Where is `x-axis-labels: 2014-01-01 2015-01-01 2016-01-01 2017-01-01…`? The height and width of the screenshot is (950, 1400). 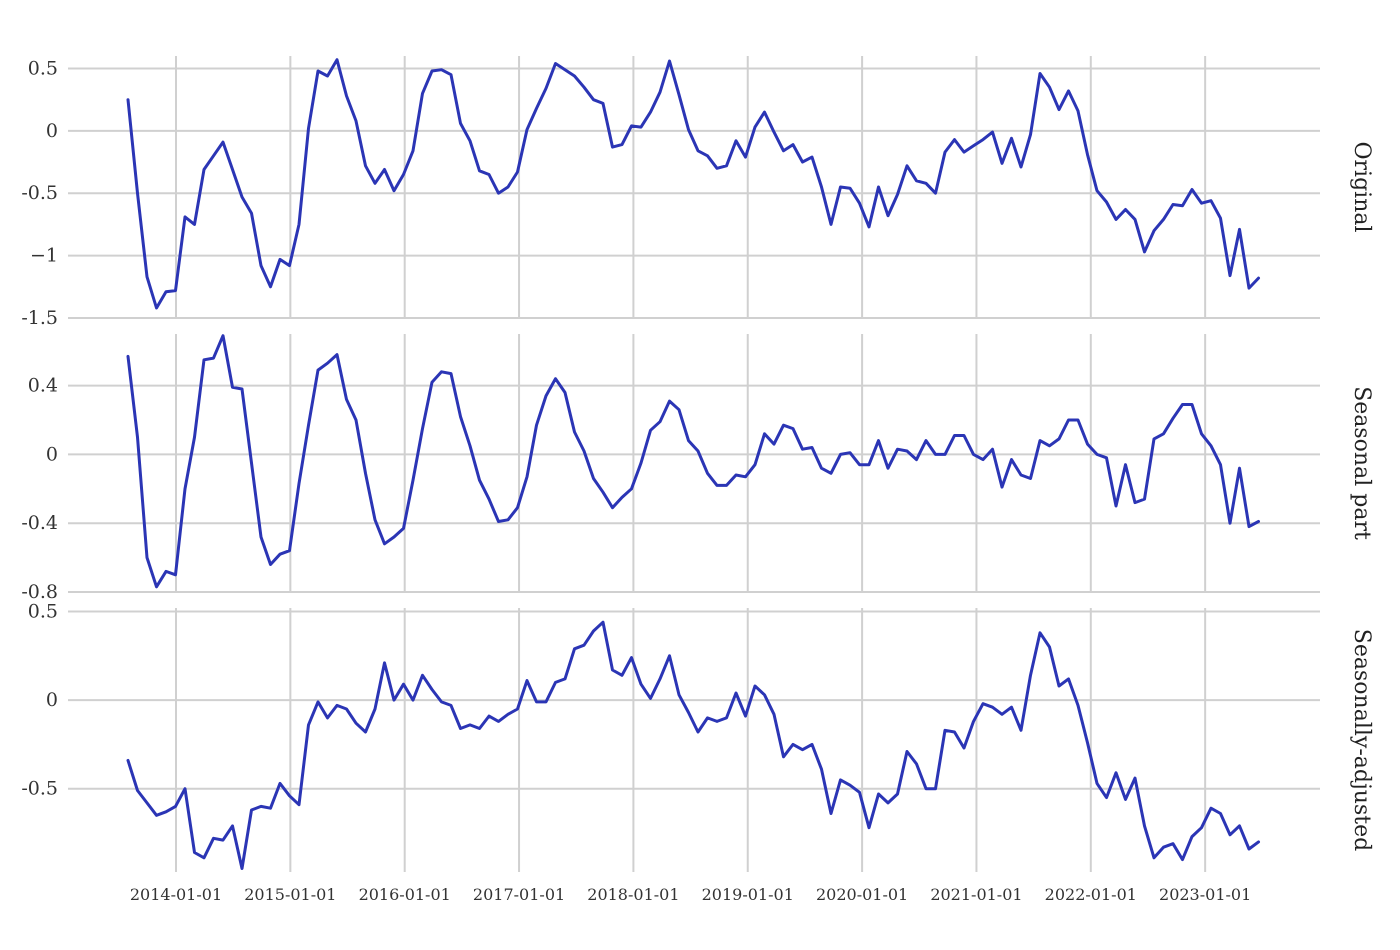
x-axis-labels: 2014-01-01 2015-01-01 2016-01-01 2017-01-01… is located at coordinates (690, 894).